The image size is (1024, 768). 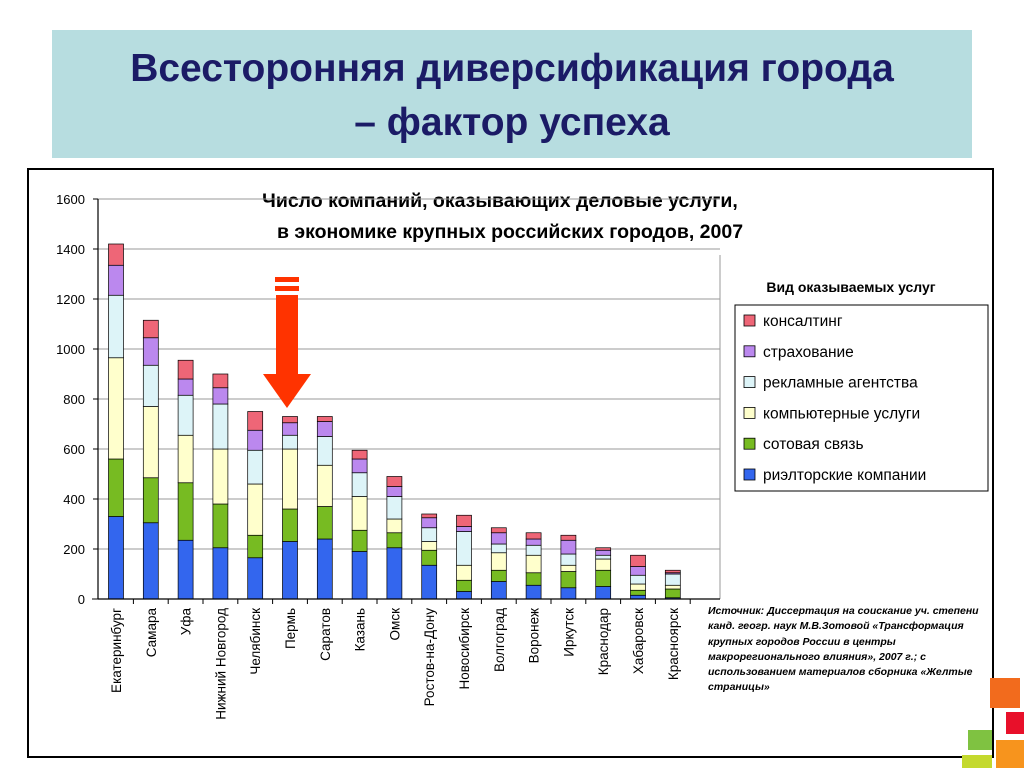 I want to click on legend-label: риэлторские компании, so click(x=844, y=475).